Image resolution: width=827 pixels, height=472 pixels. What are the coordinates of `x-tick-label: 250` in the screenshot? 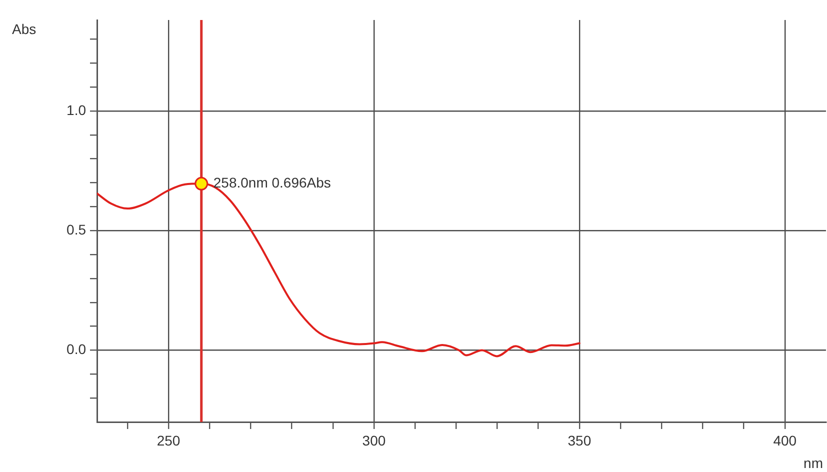 It's located at (168, 440).